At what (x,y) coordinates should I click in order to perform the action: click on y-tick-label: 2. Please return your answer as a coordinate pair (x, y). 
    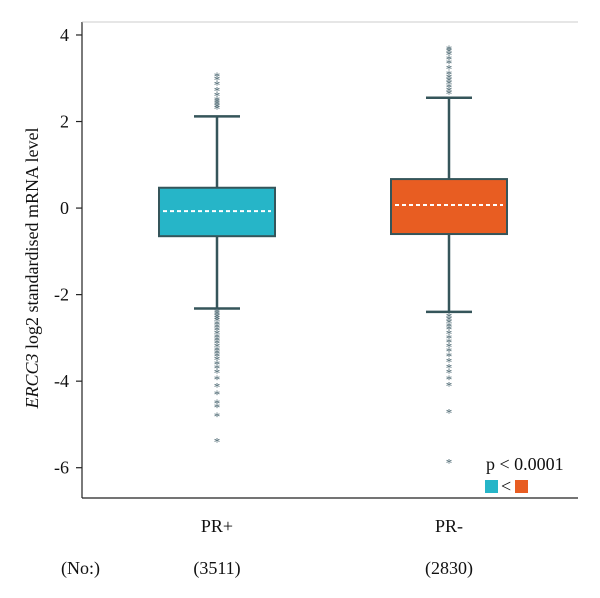
    Looking at the image, I should click on (64, 122).